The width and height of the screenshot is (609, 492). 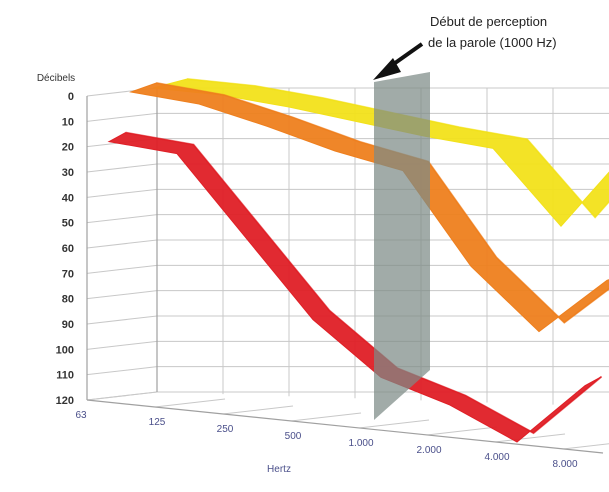 What do you see at coordinates (81, 415) in the screenshot?
I see `x-tick-label: 63` at bounding box center [81, 415].